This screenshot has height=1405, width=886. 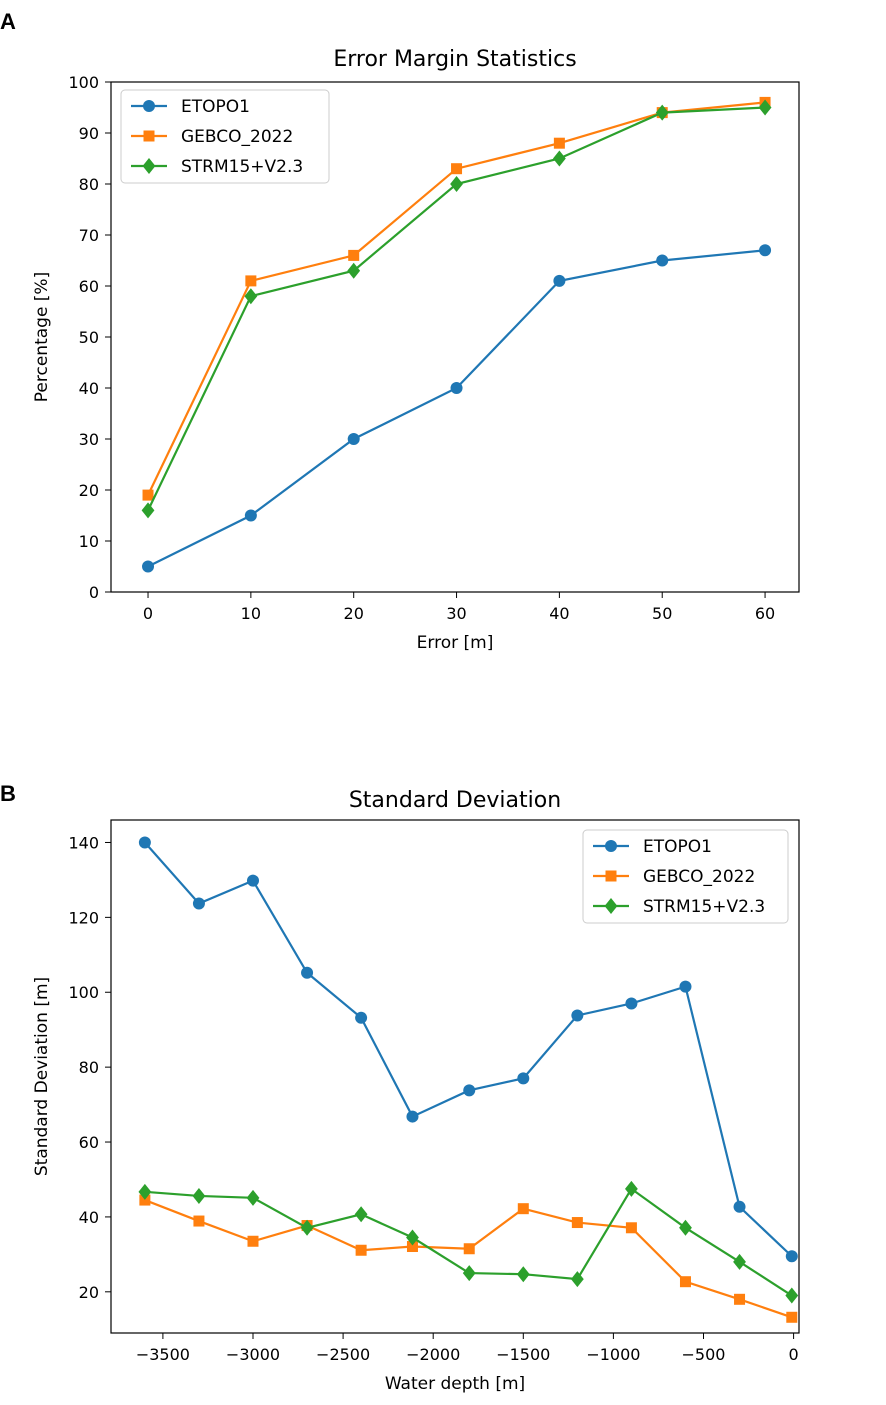 What do you see at coordinates (89, 337) in the screenshot?
I see `y-tick-label: 50` at bounding box center [89, 337].